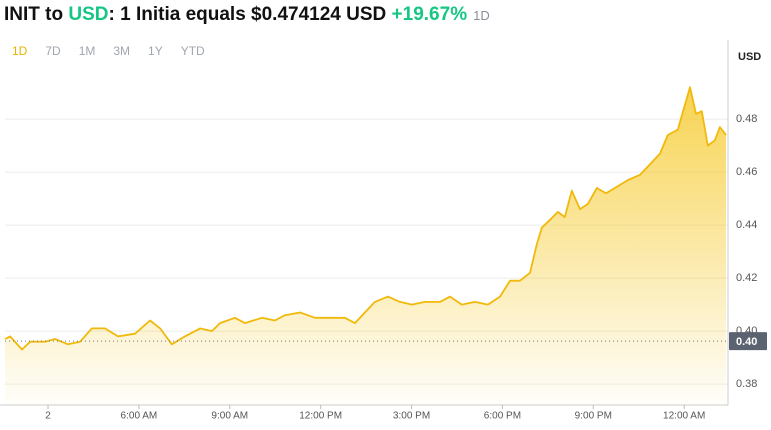 This screenshot has width=771, height=430. What do you see at coordinates (746, 172) in the screenshot?
I see `y-tick-label: 0.46` at bounding box center [746, 172].